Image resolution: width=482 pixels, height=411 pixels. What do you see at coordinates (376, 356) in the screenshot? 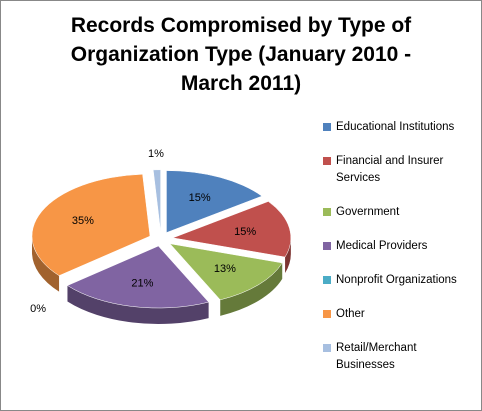
I see `legend-label: Retail/Merchant Businesses` at bounding box center [376, 356].